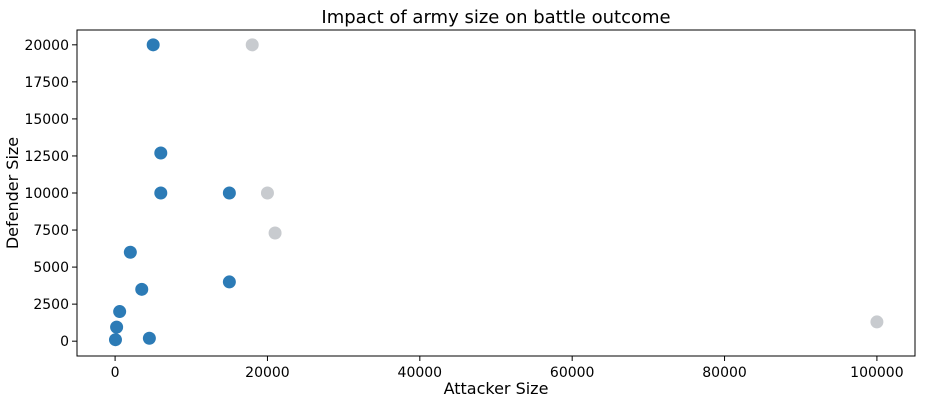 This screenshot has height=410, width=927. I want to click on x-tick-label-4: 80000, so click(724, 373).